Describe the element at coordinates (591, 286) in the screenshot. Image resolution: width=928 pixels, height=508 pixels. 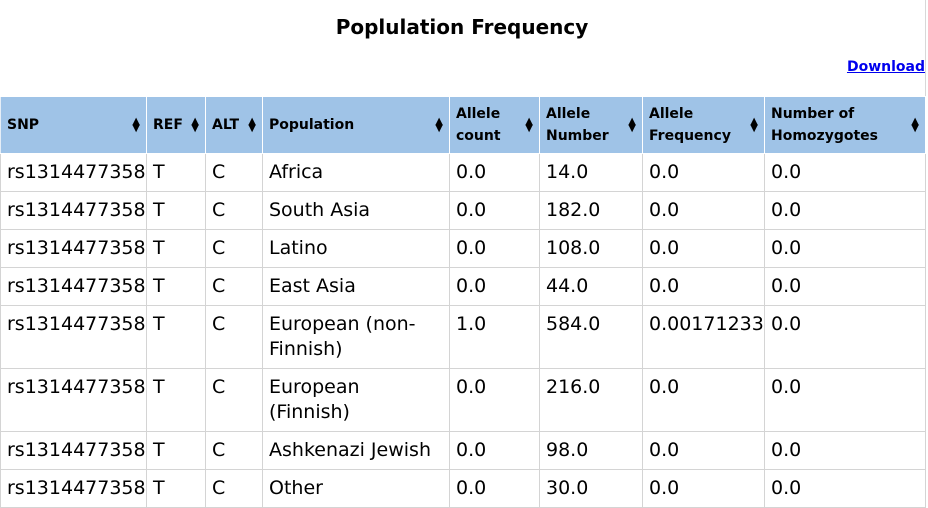
I see `cell-allele-number: 44.0` at that location.